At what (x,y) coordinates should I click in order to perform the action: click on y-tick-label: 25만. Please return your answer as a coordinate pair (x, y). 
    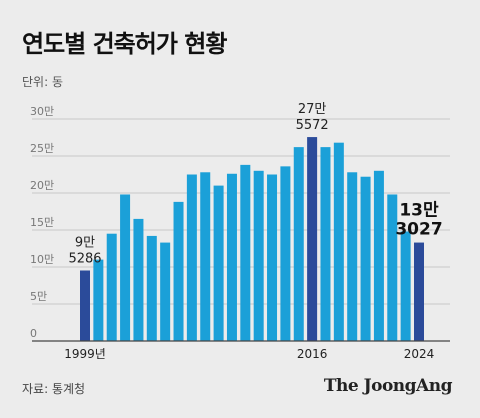
    Looking at the image, I should click on (42, 148).